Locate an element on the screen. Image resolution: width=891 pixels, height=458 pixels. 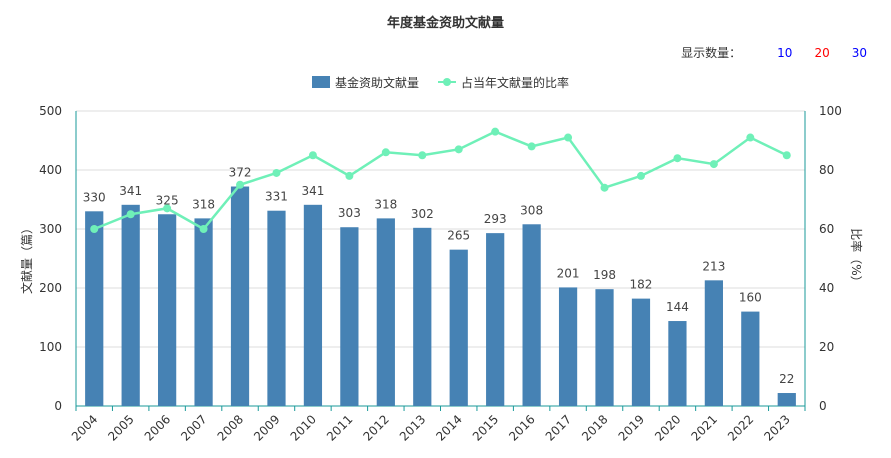
y2-tick-label: 100 is located at coordinates (830, 111).